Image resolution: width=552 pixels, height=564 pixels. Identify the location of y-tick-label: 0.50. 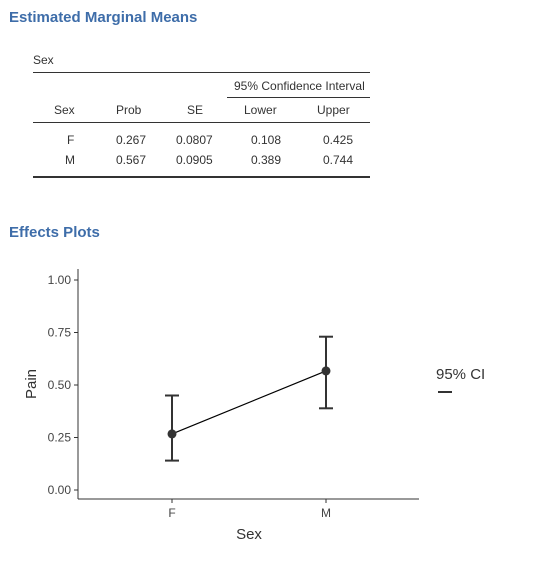
(60, 385).